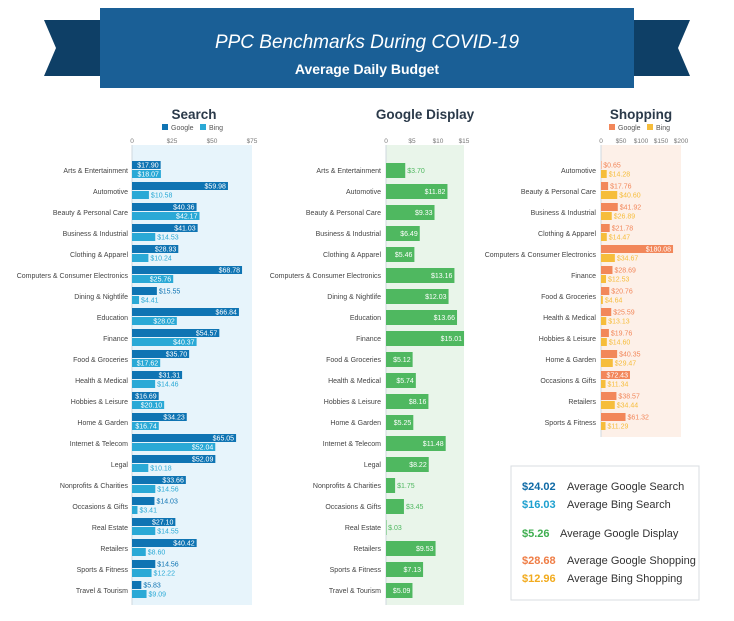 This screenshot has height=621, width=734. I want to click on shopping-value-label: $72.43, so click(618, 376).